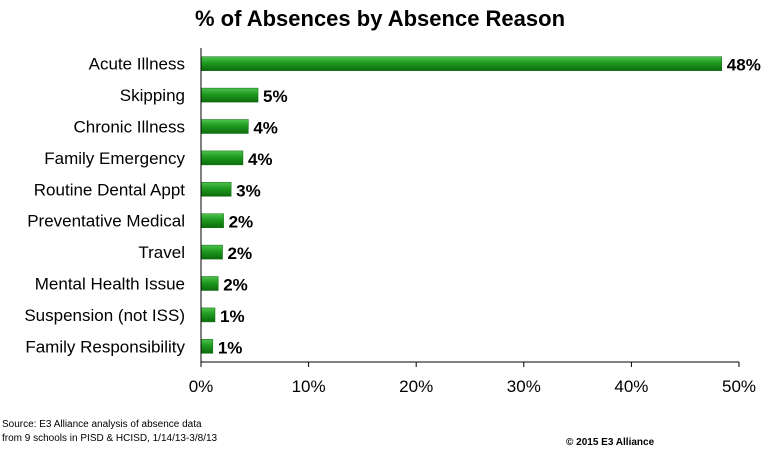 The height and width of the screenshot is (457, 768). I want to click on category-label: Preventative Medical, so click(106, 221).